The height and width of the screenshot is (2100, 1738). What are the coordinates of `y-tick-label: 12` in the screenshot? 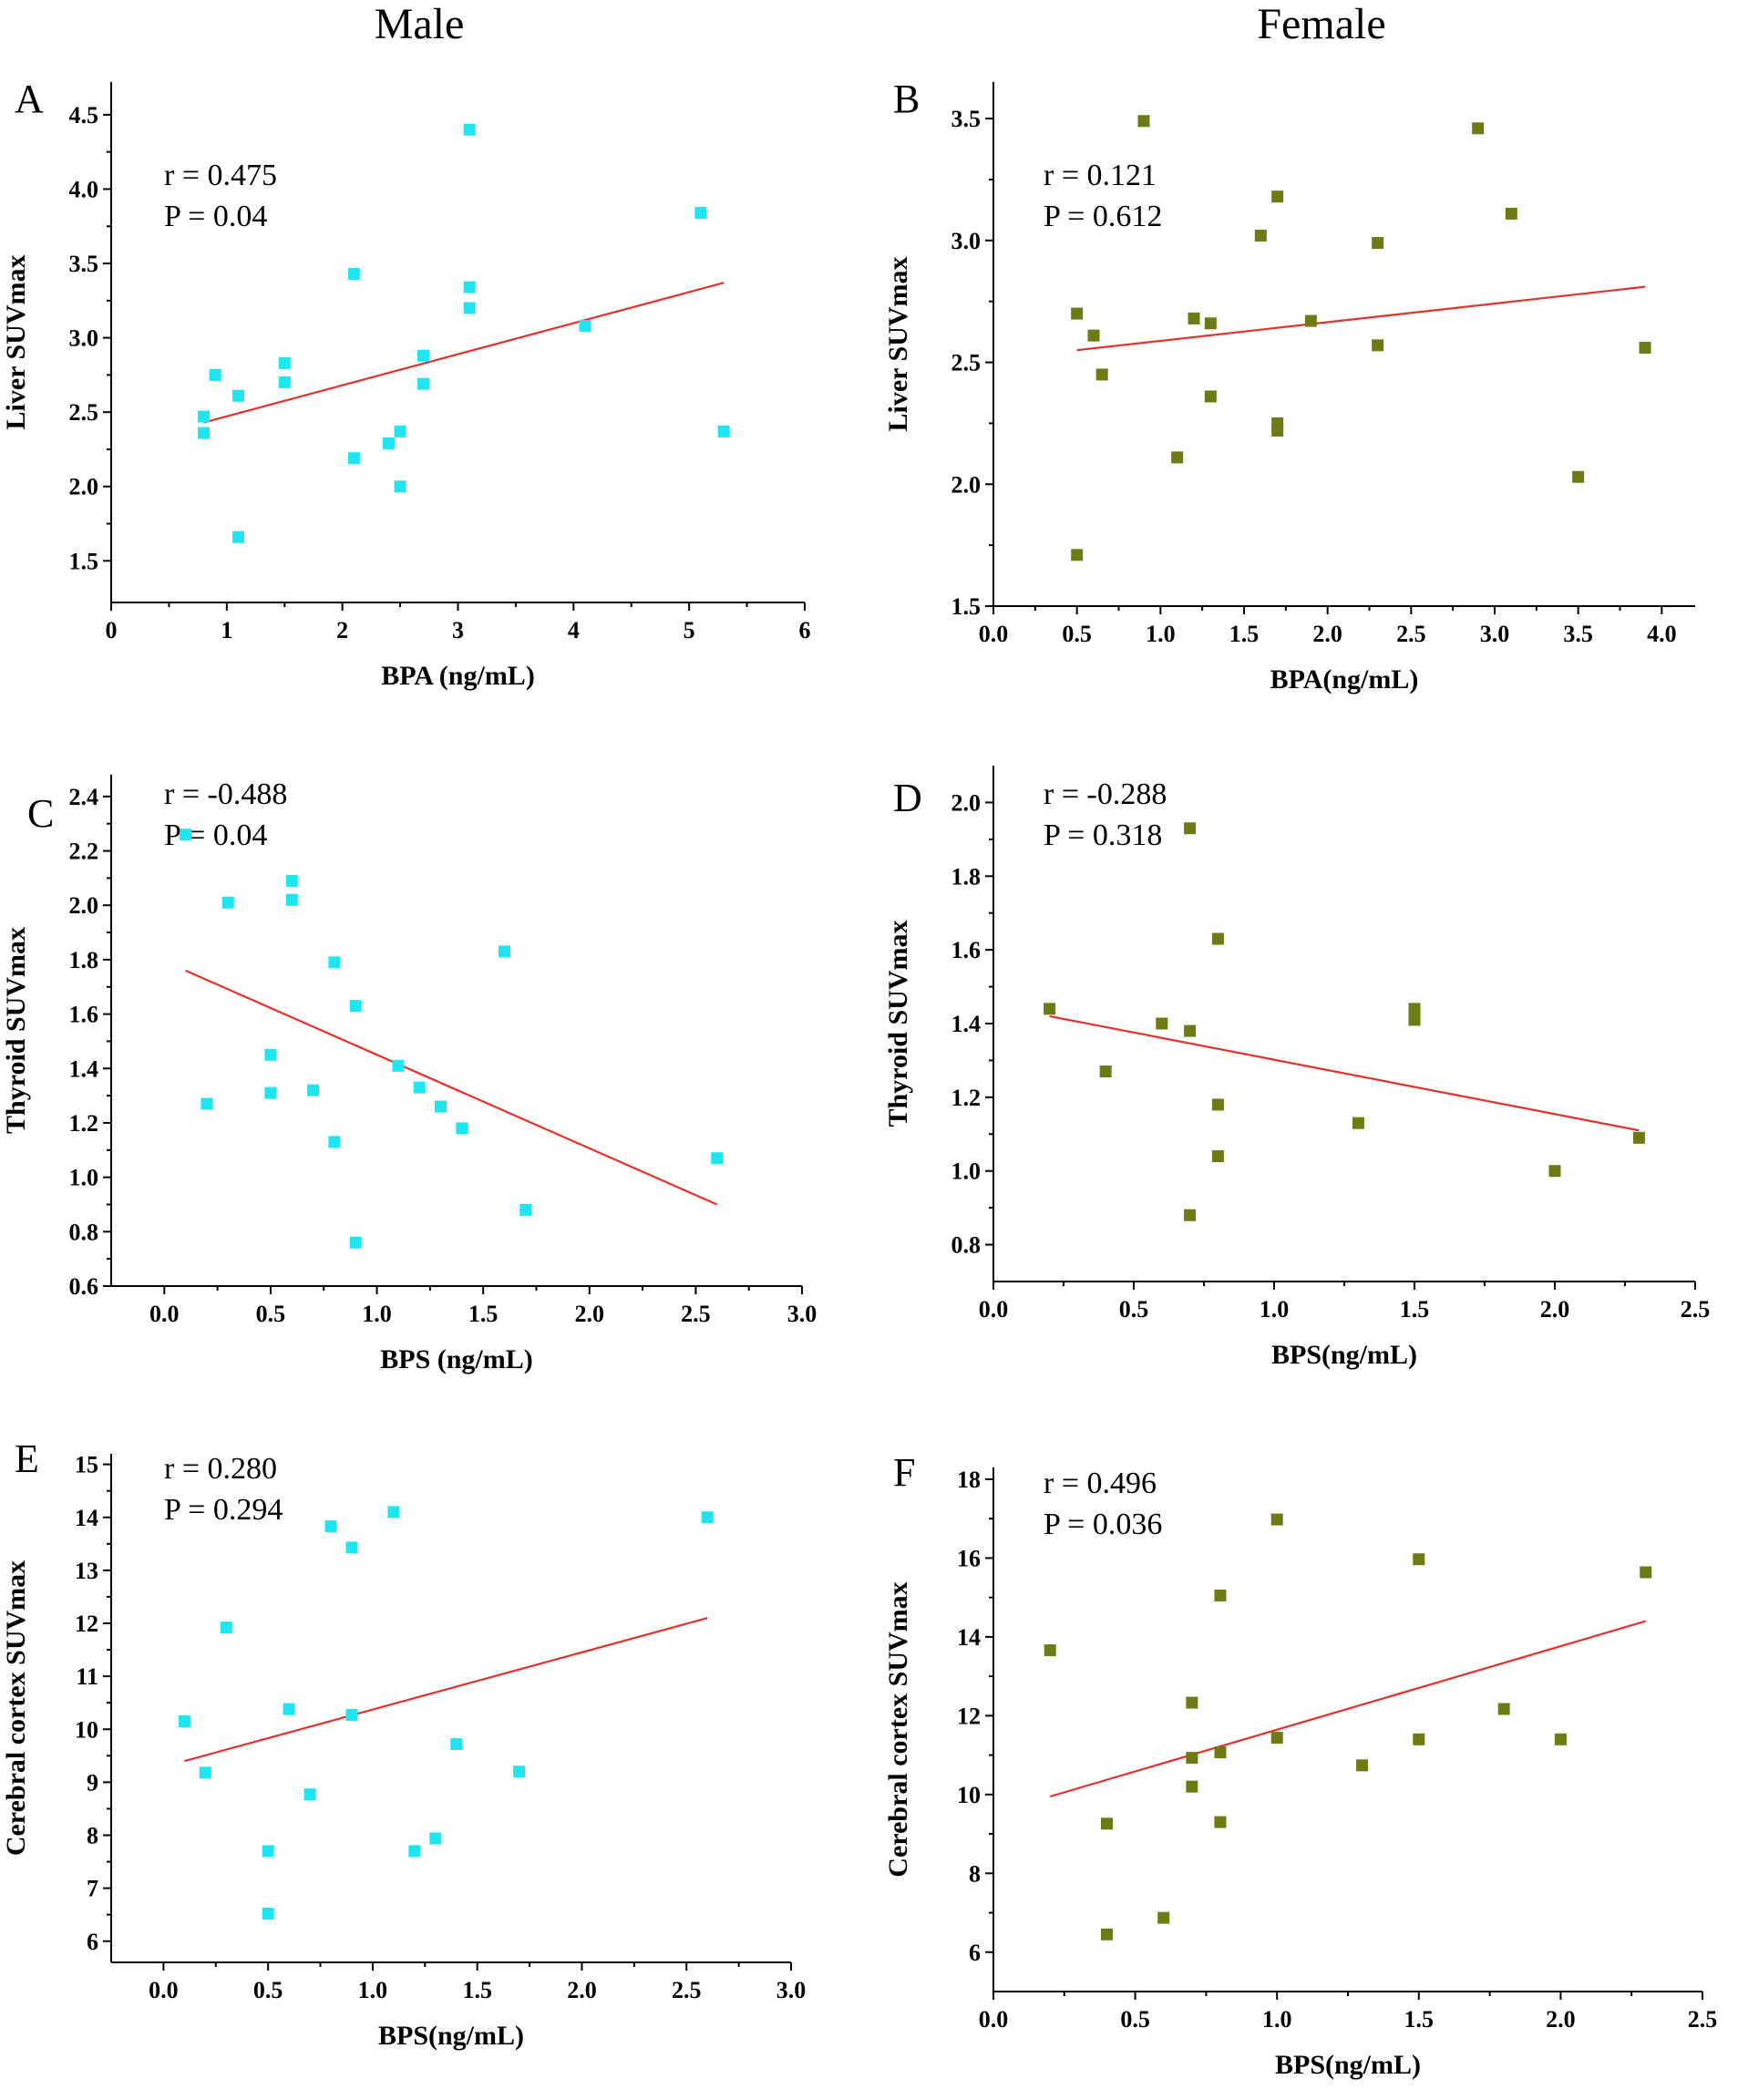 It's located at (969, 1716).